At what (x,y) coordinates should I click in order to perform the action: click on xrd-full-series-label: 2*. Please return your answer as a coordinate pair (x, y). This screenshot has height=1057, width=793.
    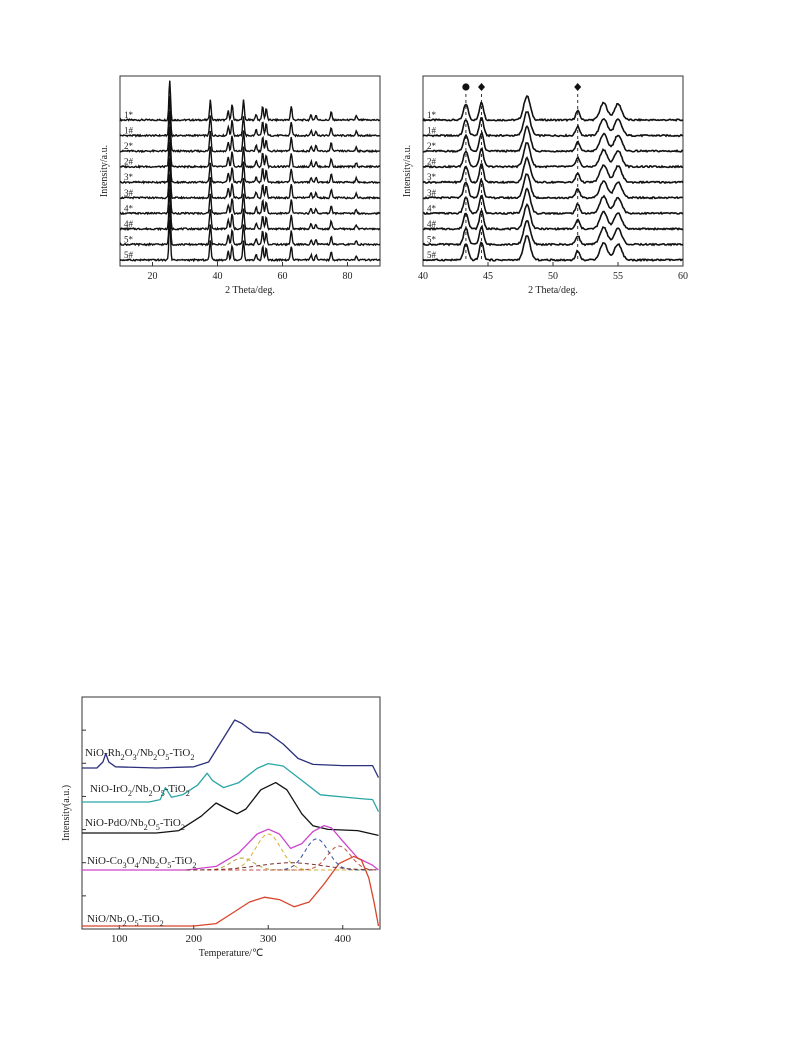
    Looking at the image, I should click on (129, 146).